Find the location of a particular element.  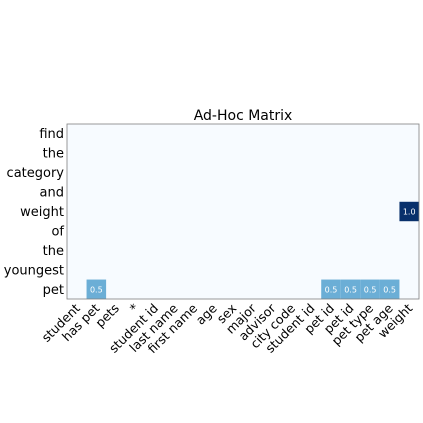

y-tick-label: and is located at coordinates (52, 193).